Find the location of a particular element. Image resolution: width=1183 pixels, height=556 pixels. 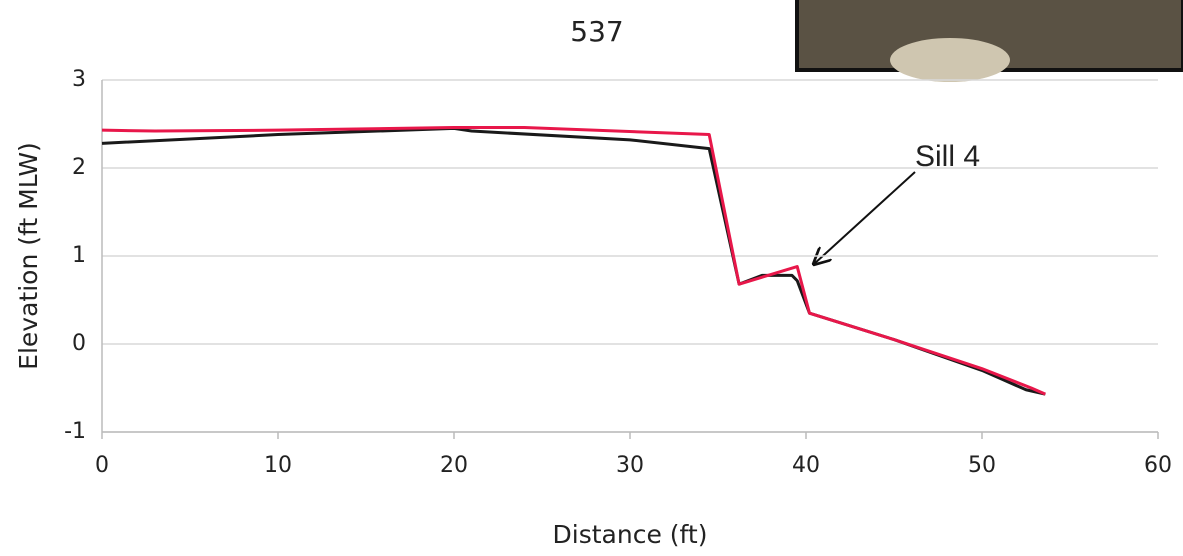

x-tick-label: 40 is located at coordinates (806, 465).